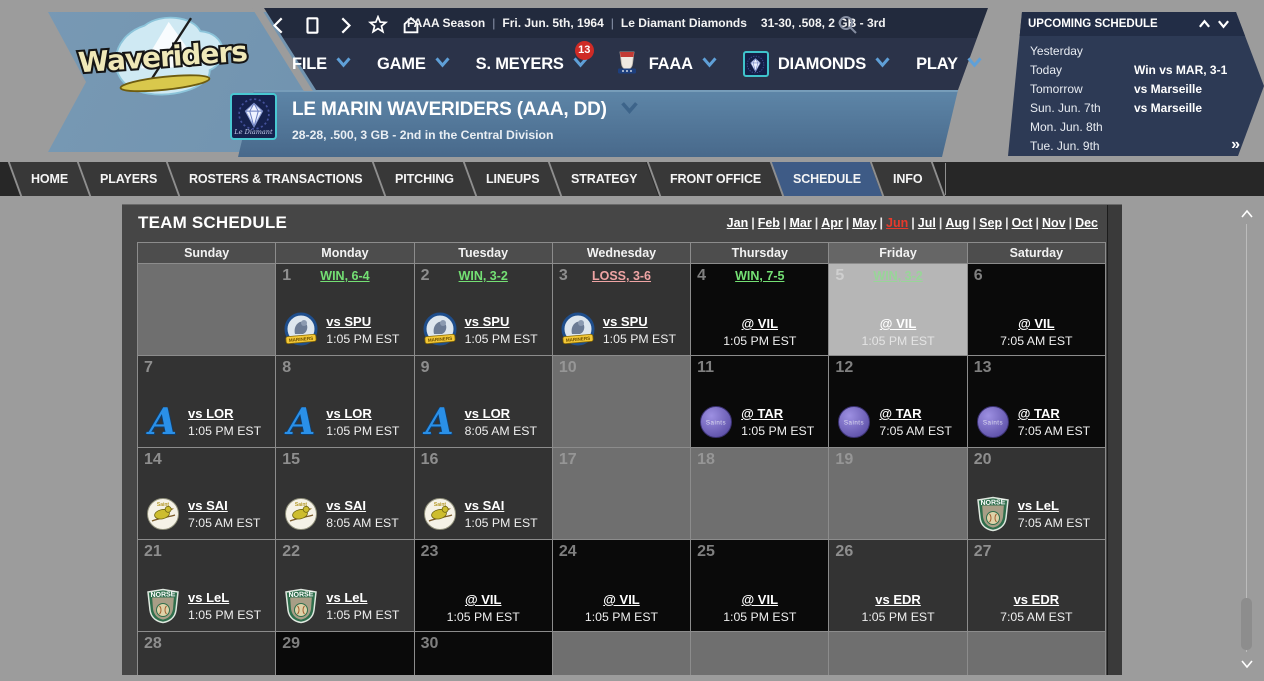 The height and width of the screenshot is (681, 1264). Describe the element at coordinates (898, 401) in the screenshot. I see `calendar-day-12: 12 Saints @ TAR 7:05 AM EST` at that location.